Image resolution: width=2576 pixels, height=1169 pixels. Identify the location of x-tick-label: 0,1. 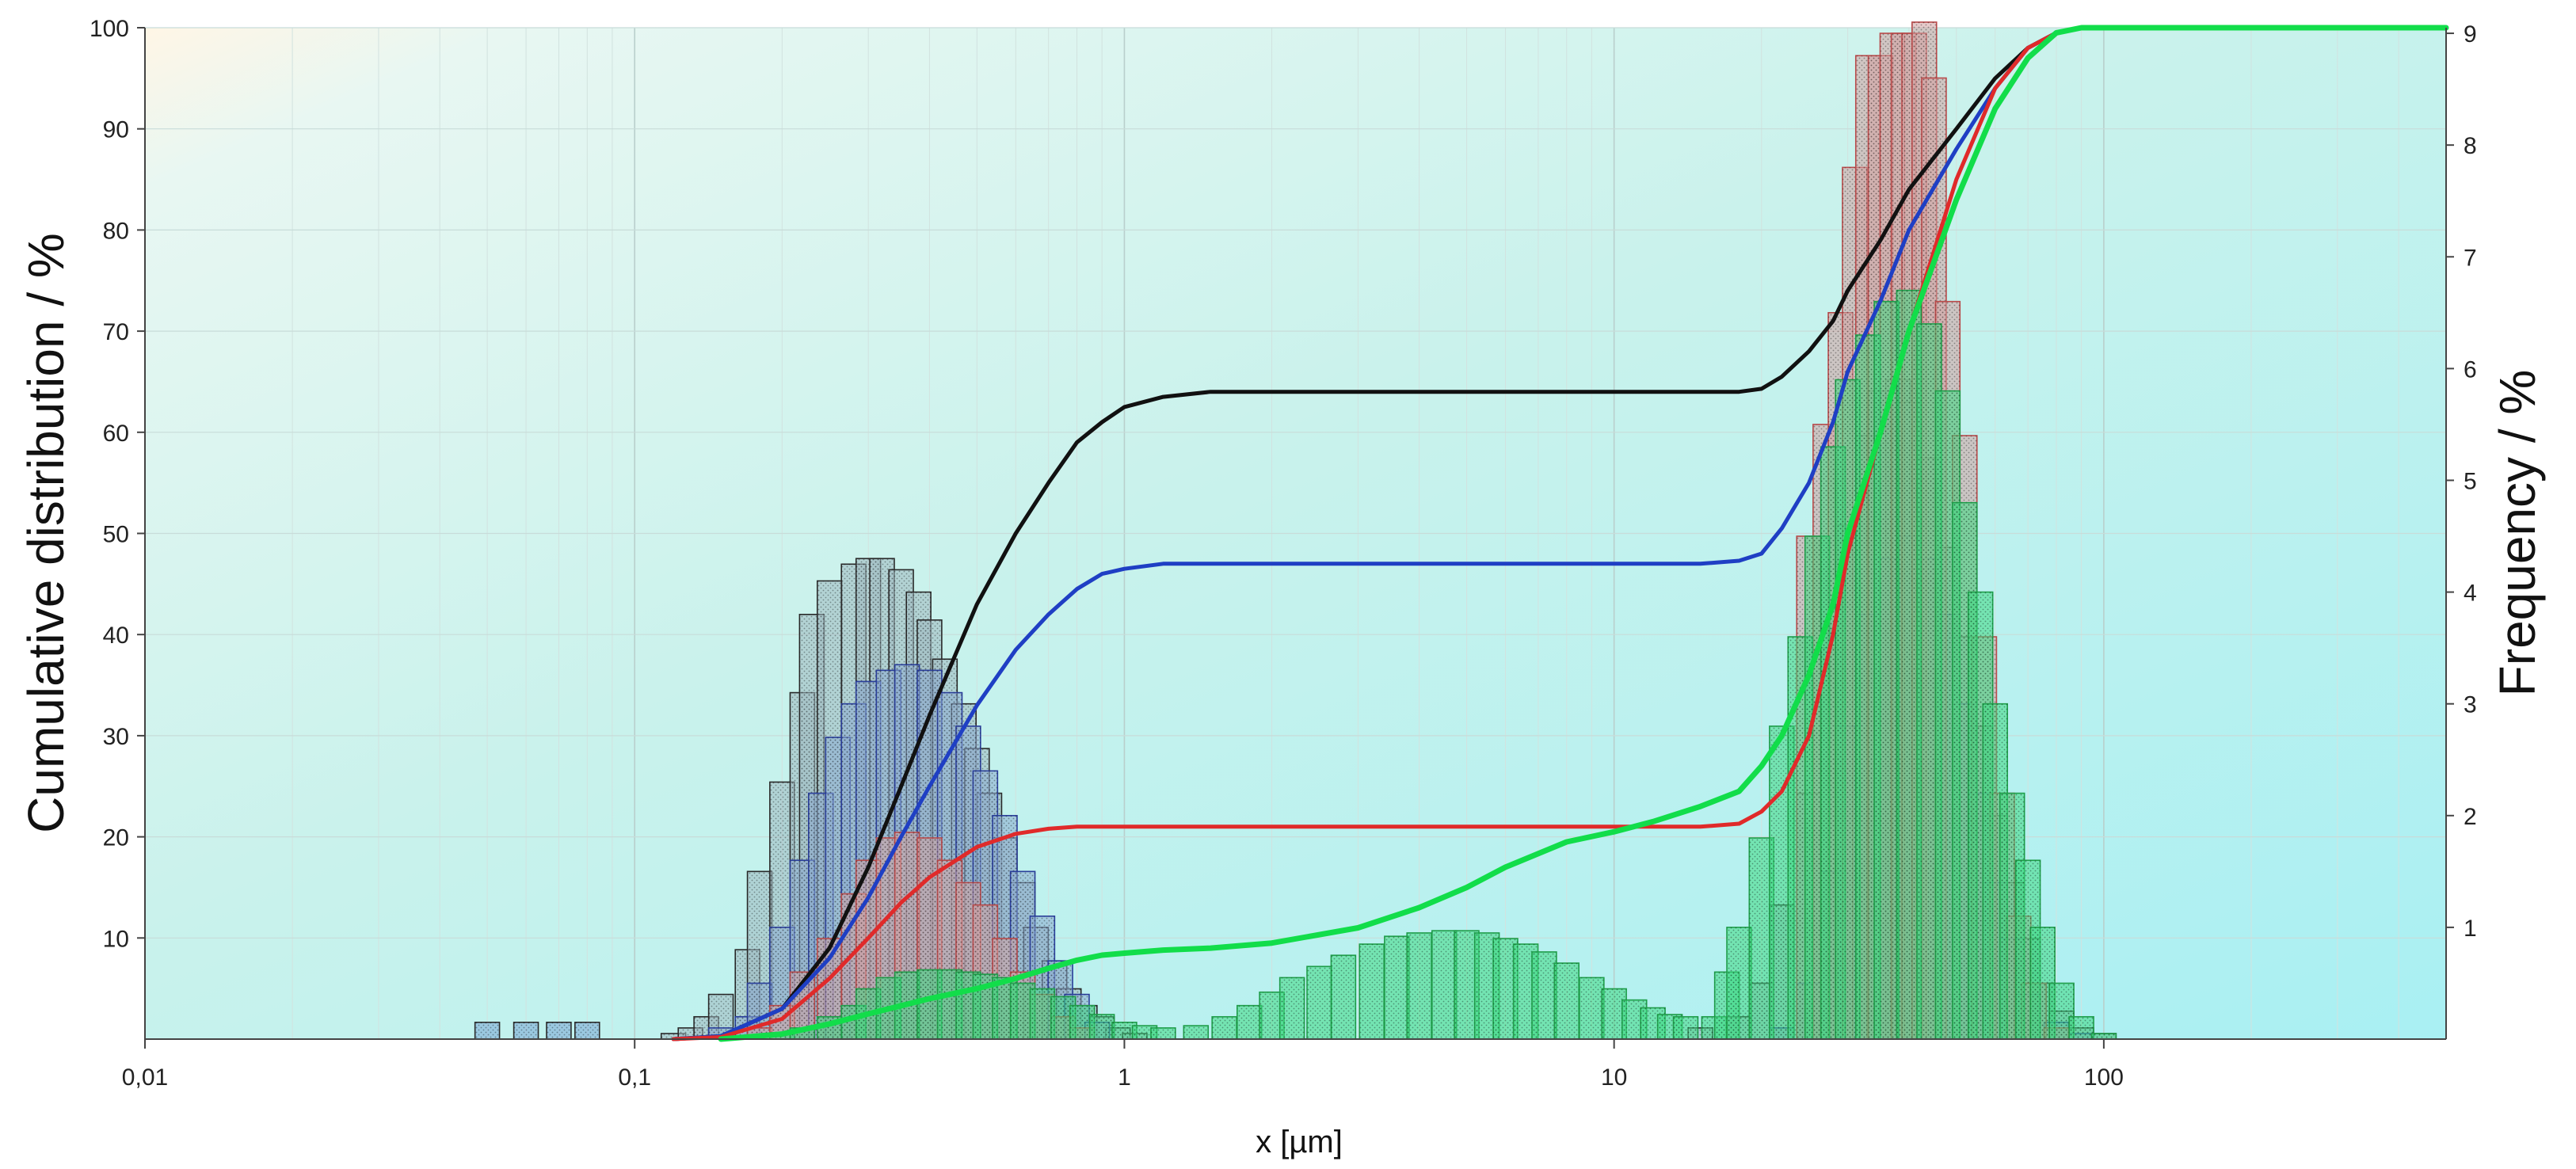
(634, 1077).